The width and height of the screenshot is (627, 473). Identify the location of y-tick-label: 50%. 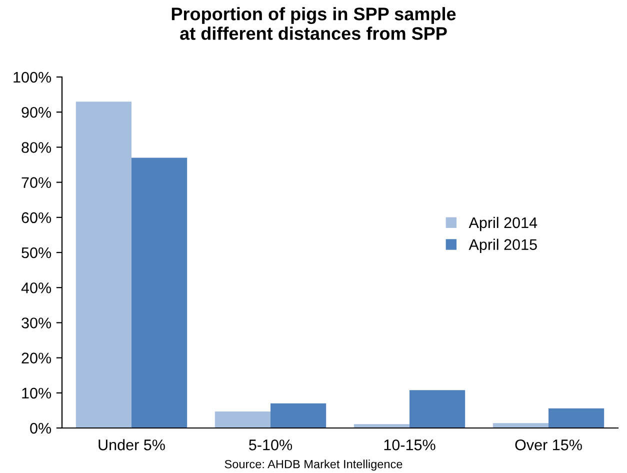
(37, 252).